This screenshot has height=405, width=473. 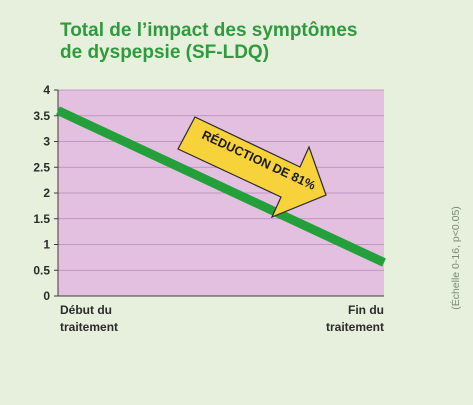 I want to click on y-tick-label: 3.5, so click(x=41, y=116).